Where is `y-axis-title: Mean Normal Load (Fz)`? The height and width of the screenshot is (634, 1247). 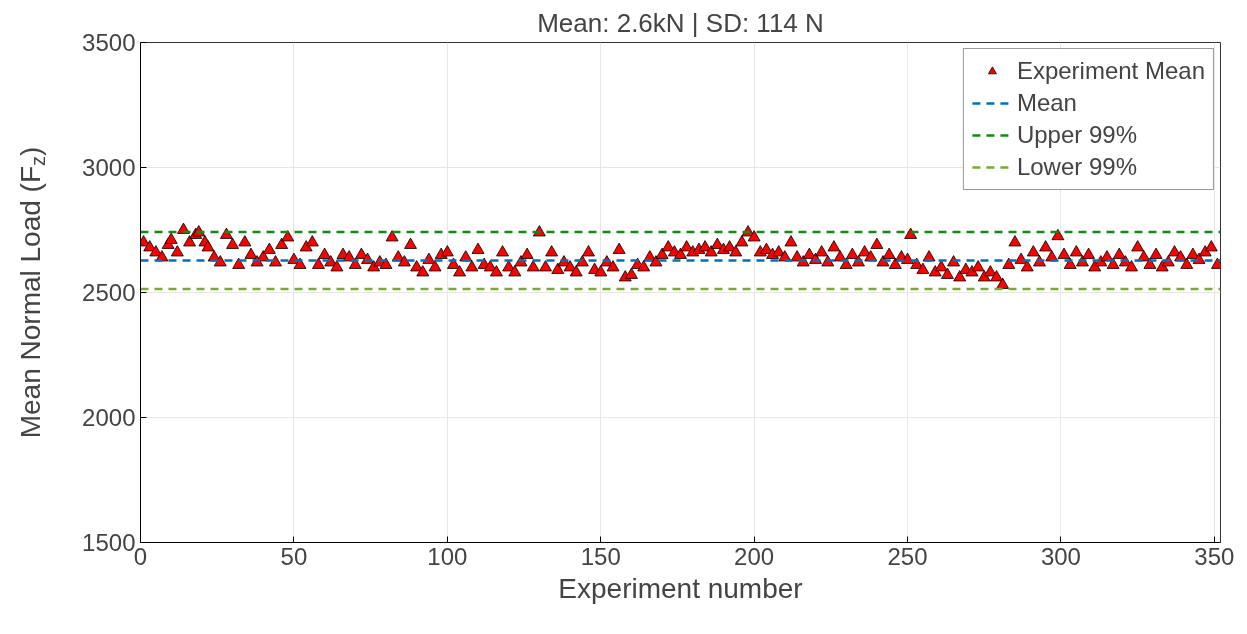 y-axis-title: Mean Normal Load (Fz) is located at coordinates (32, 292).